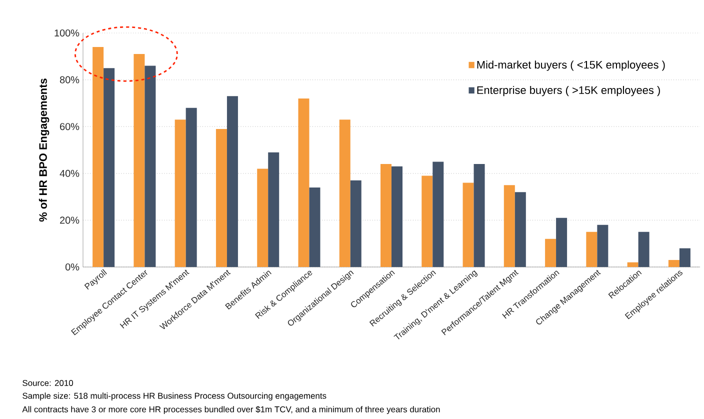 This screenshot has width=704, height=419. What do you see at coordinates (70, 126) in the screenshot?
I see `y-tick-label: 60%` at bounding box center [70, 126].